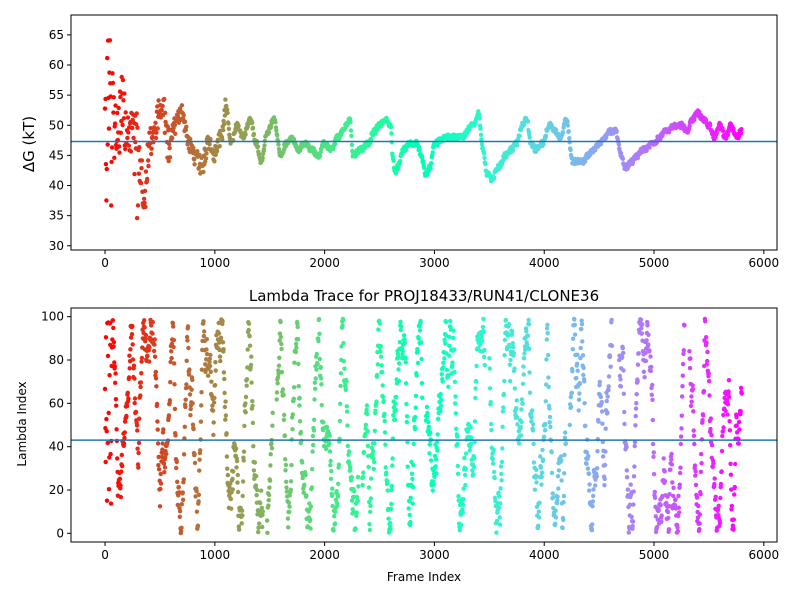 This screenshot has height=600, width=800. I want to click on y-tick-label: 35, so click(56, 216).